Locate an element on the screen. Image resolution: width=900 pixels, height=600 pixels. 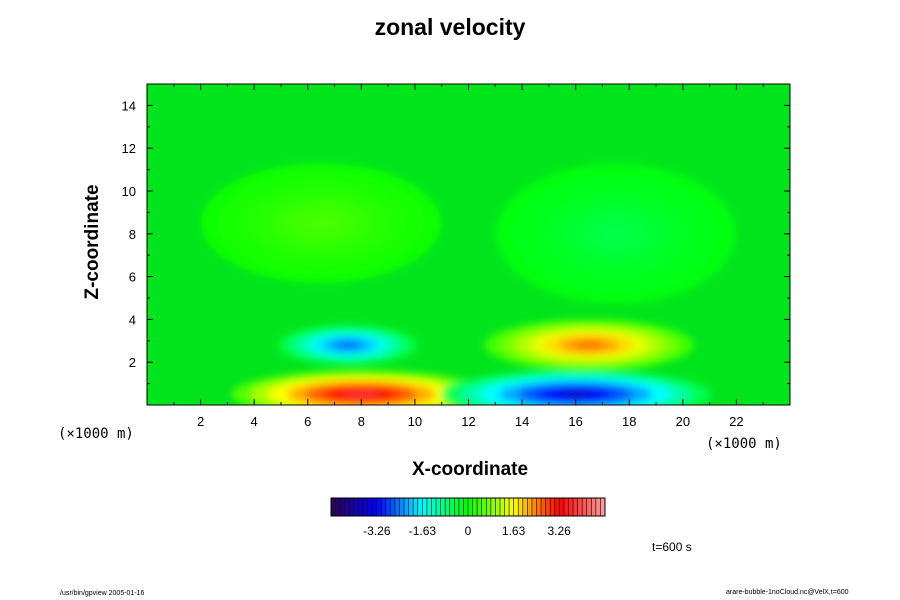
chart-title: zonal velocity is located at coordinates (450, 27).